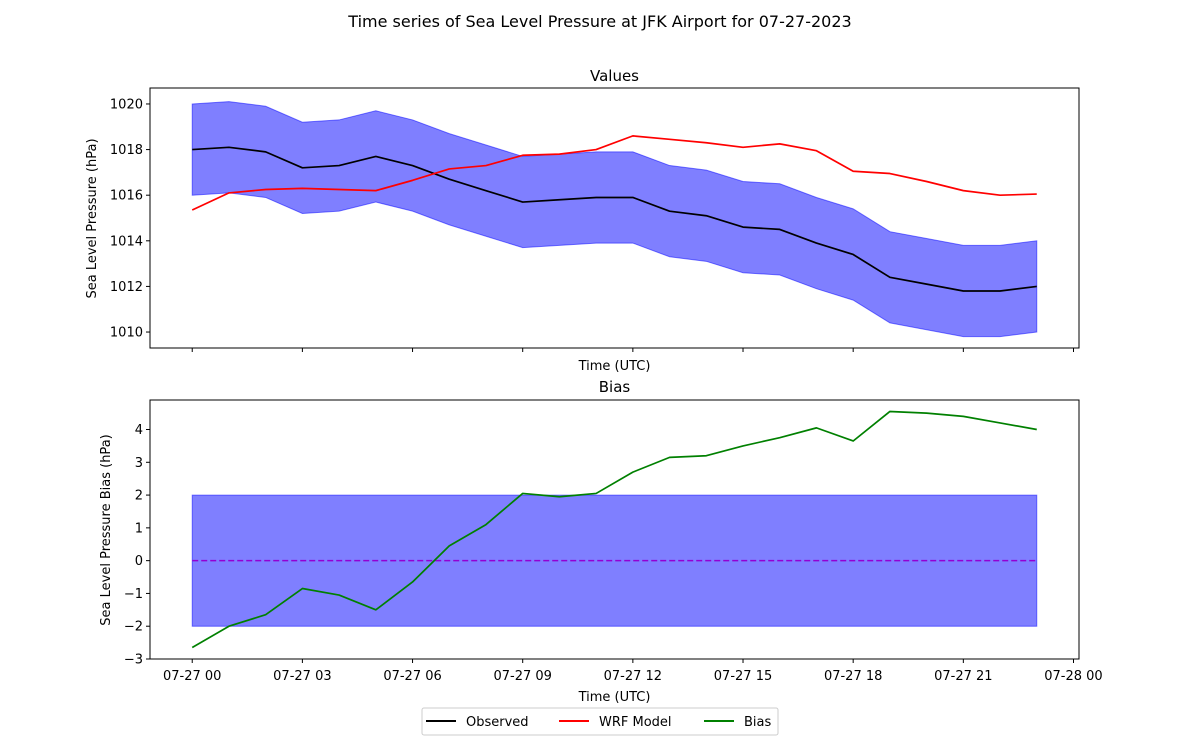 This screenshot has width=1200, height=741. I want to click on legend-label-observed: Observed, so click(497, 722).